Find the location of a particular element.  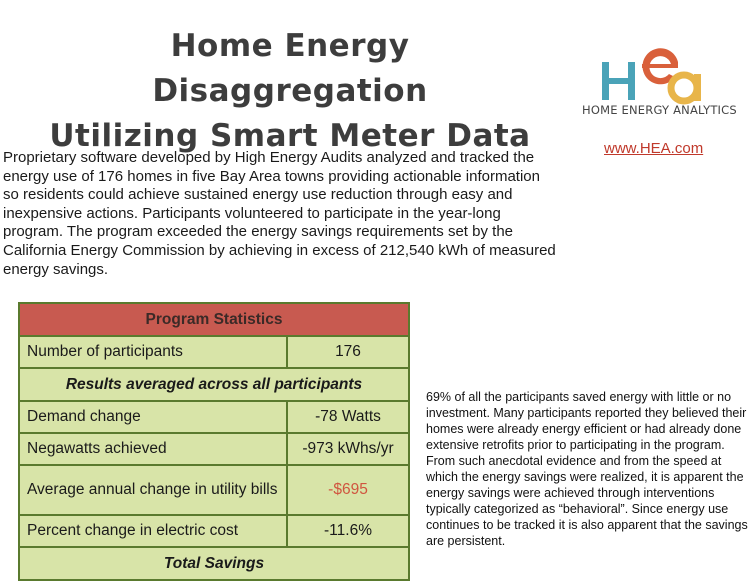

table-row: Percent change in electric cost -11.6% is located at coordinates (214, 531).